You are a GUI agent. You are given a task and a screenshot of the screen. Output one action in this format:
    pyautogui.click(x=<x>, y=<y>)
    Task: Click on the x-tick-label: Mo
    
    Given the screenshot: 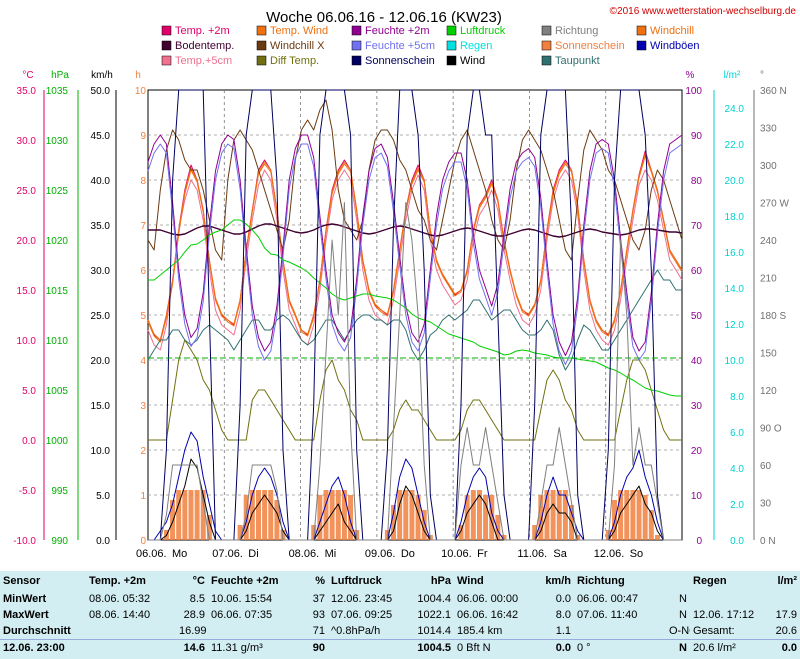 What is the action you would take?
    pyautogui.click(x=179, y=554)
    